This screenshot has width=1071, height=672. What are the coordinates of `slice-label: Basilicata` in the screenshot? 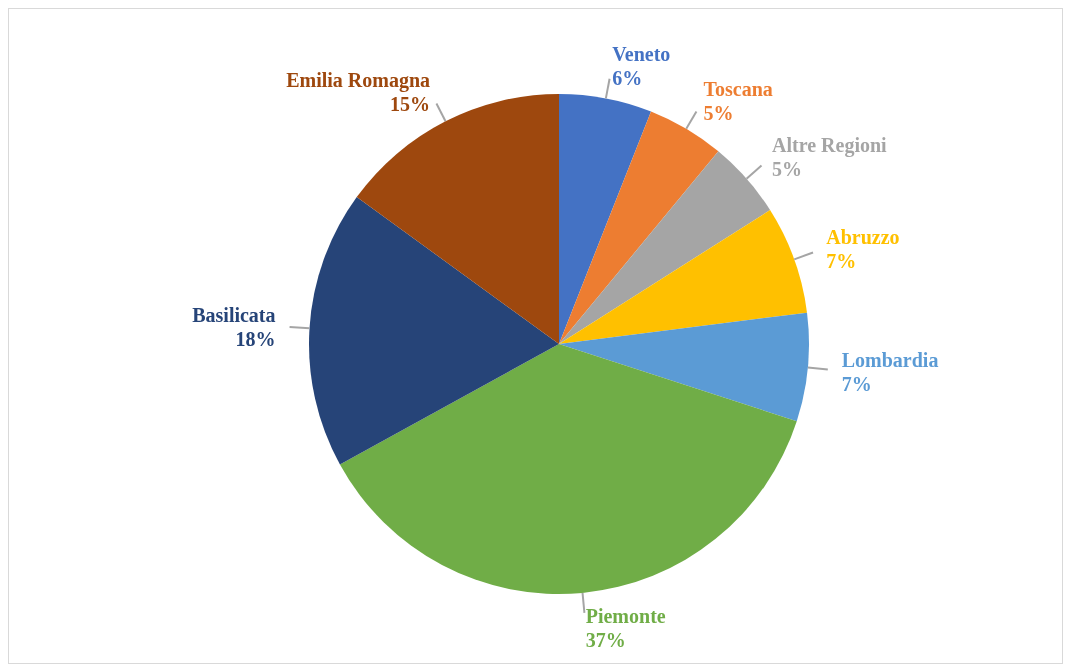 It's located at (234, 315).